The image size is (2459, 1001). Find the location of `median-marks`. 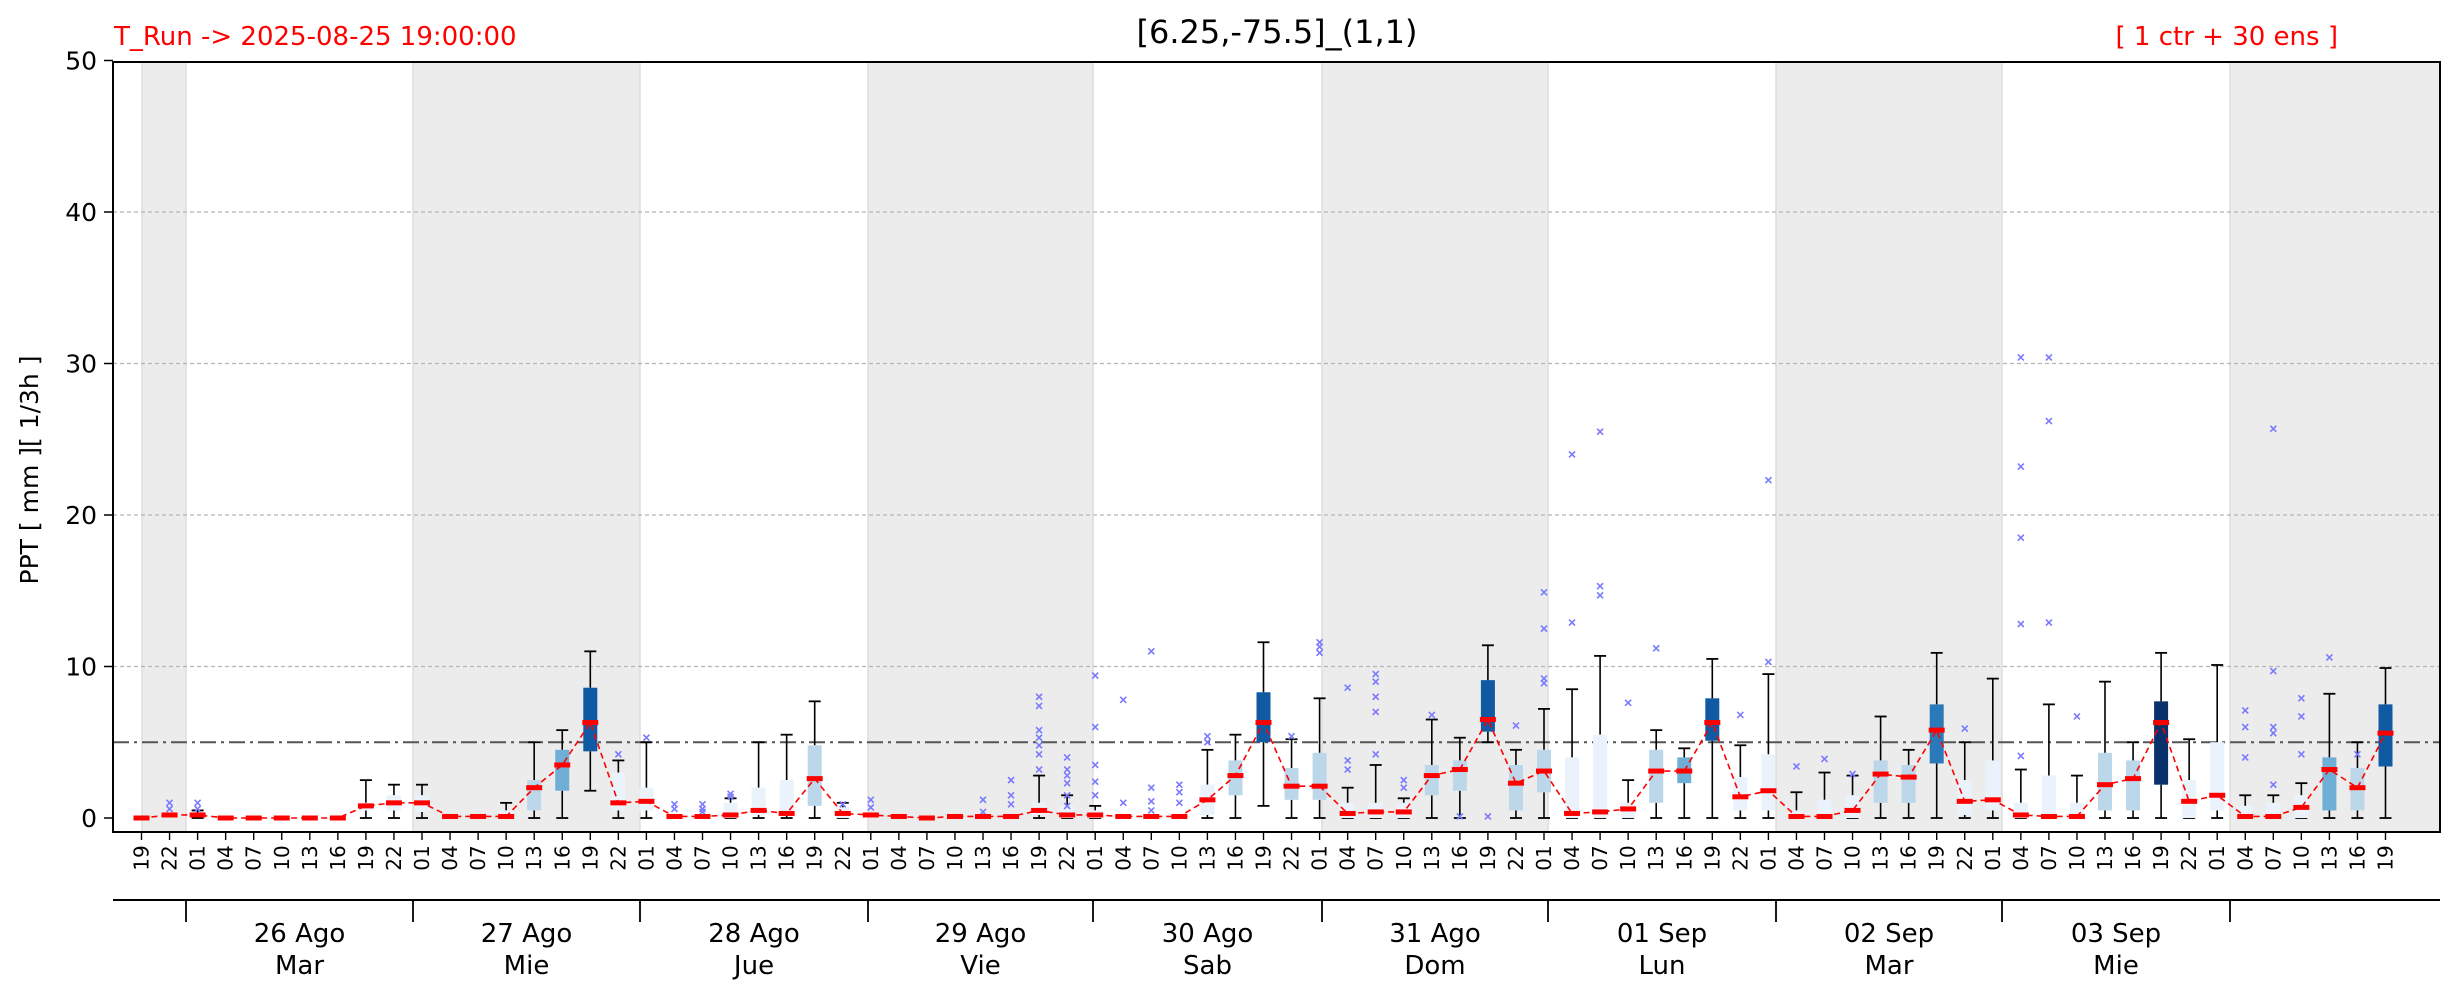

median-marks is located at coordinates (1263, 769).